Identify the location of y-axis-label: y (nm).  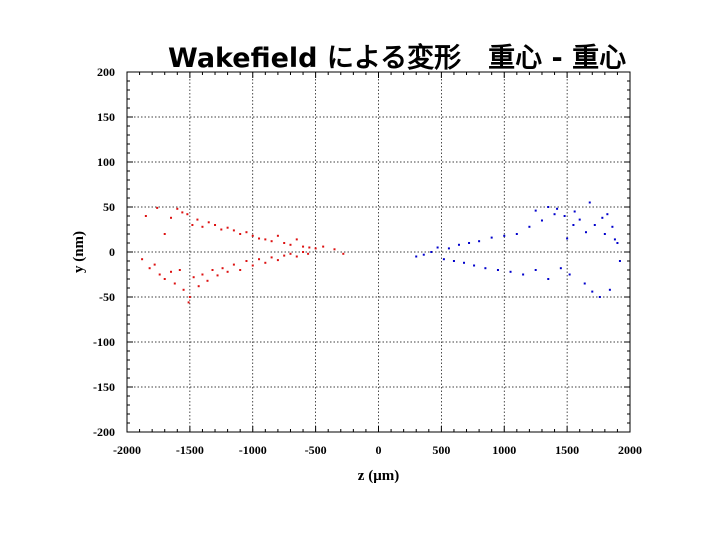
(79, 252).